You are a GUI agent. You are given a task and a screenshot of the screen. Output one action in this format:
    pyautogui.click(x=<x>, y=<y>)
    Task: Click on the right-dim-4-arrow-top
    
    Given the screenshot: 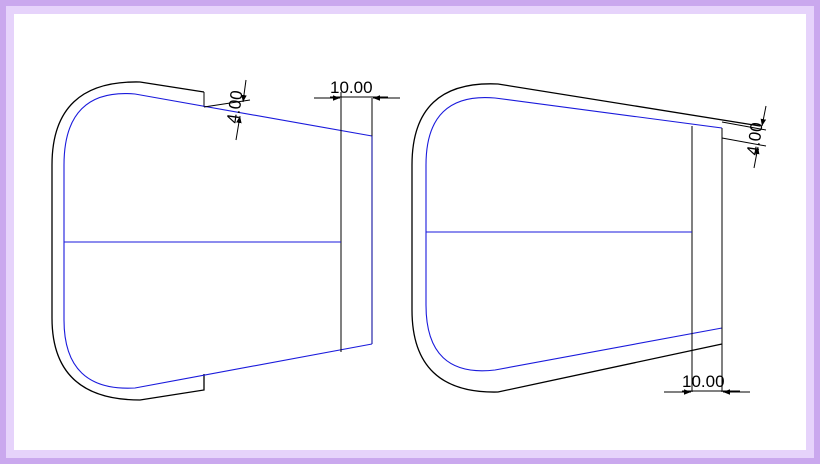 What is the action you would take?
    pyautogui.click(x=763, y=116)
    